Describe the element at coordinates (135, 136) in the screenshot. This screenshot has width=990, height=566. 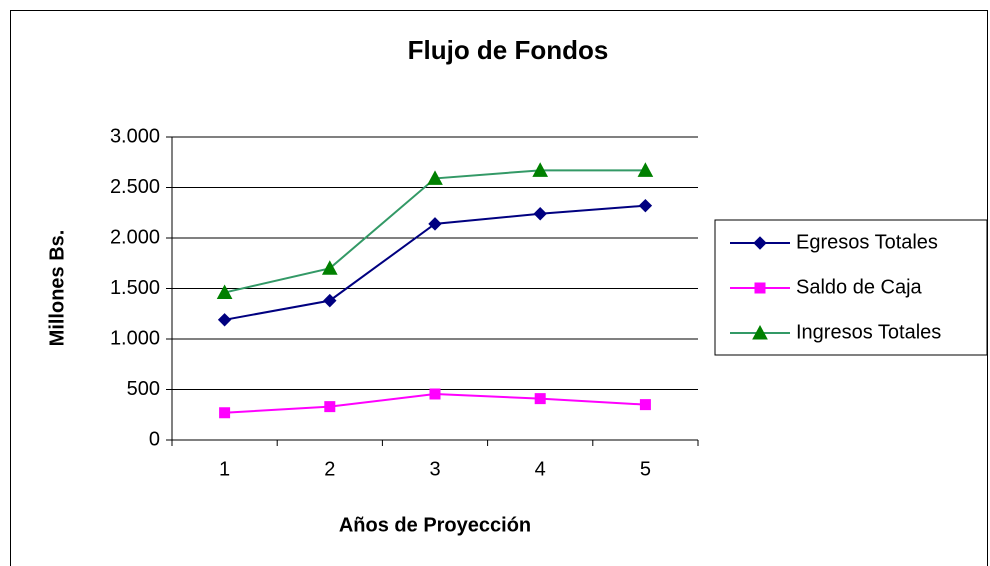
I see `y-tick-label: 3.000` at that location.